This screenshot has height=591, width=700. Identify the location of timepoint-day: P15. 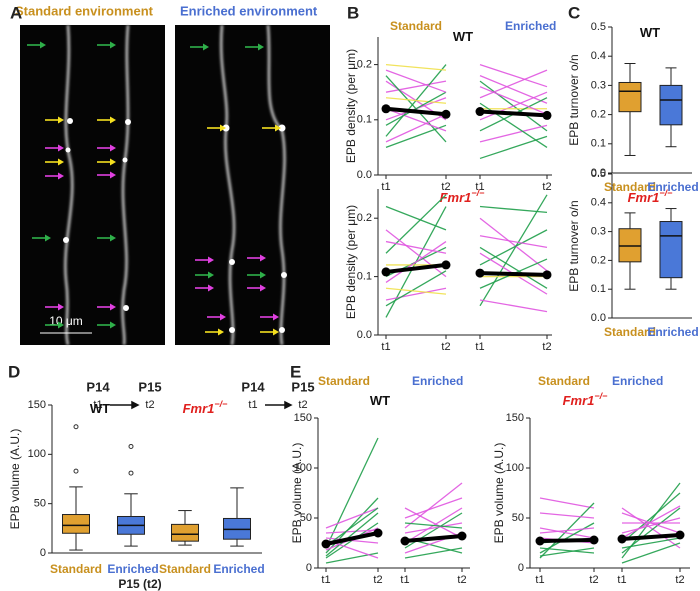
(149, 386).